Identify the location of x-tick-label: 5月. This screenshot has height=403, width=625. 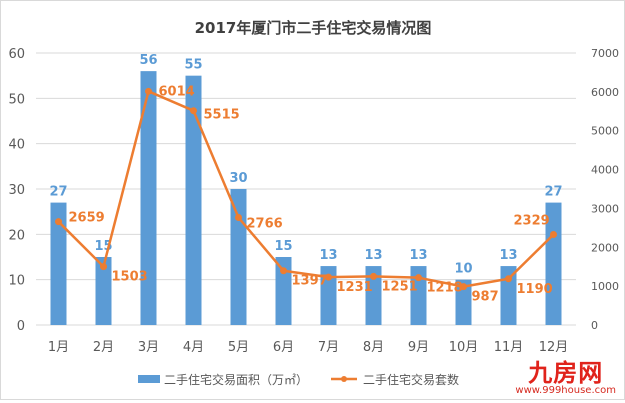
(238, 347).